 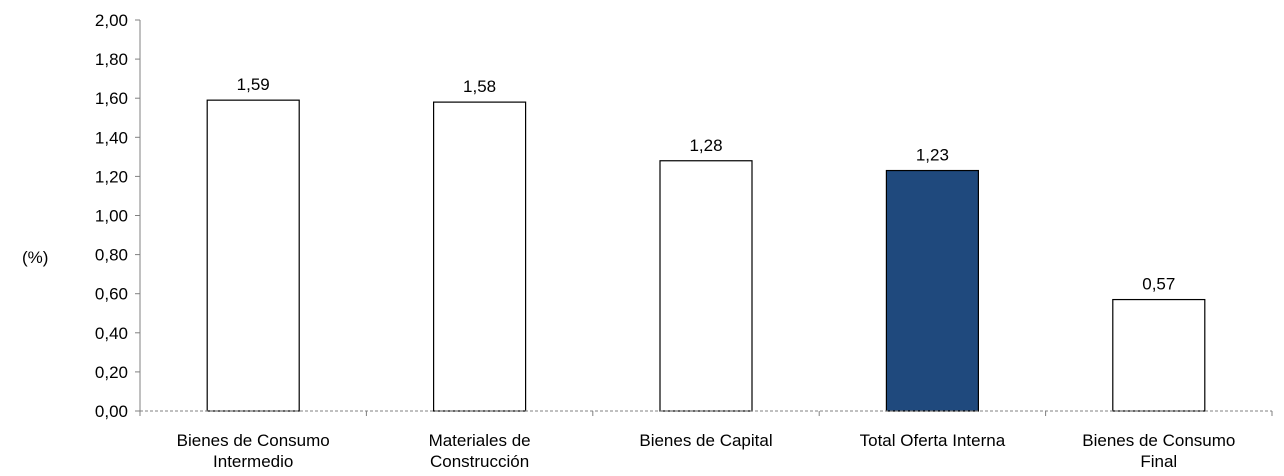 I want to click on data-label: 1,28, so click(x=705, y=145).